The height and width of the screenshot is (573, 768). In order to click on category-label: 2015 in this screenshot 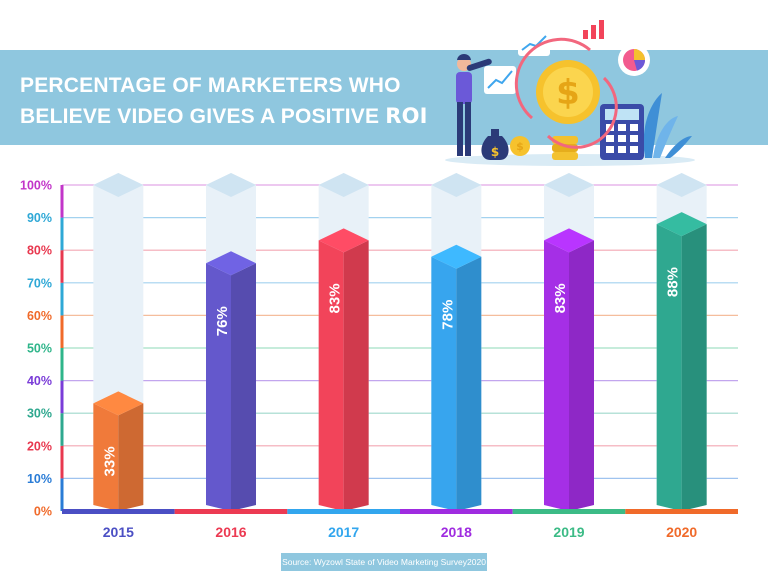, I will do `click(118, 532)`.